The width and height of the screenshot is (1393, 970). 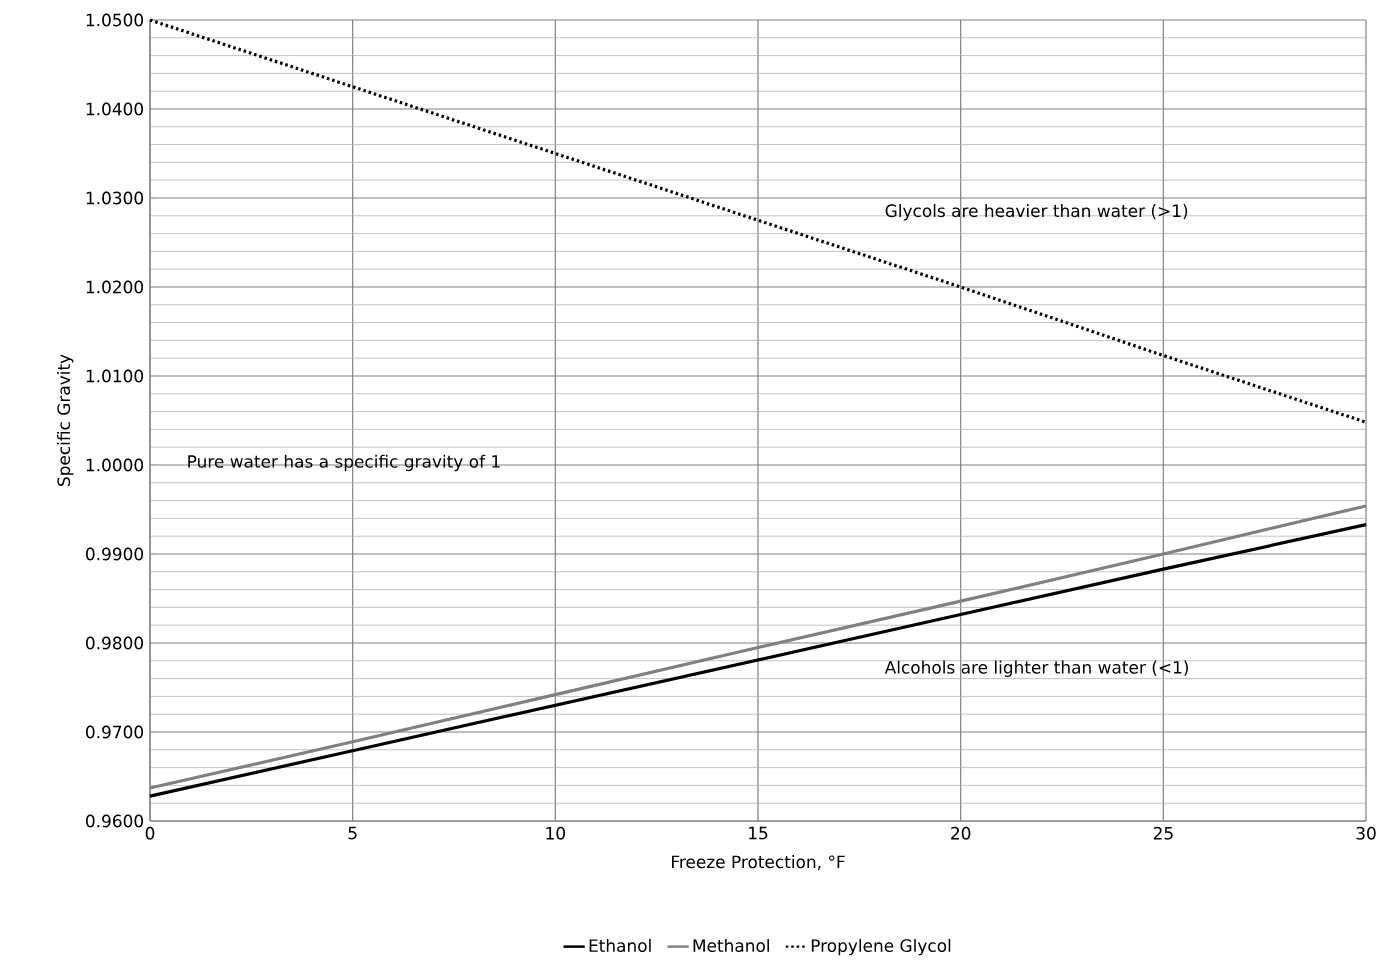 I want to click on x-tick-label: 20, so click(x=961, y=833).